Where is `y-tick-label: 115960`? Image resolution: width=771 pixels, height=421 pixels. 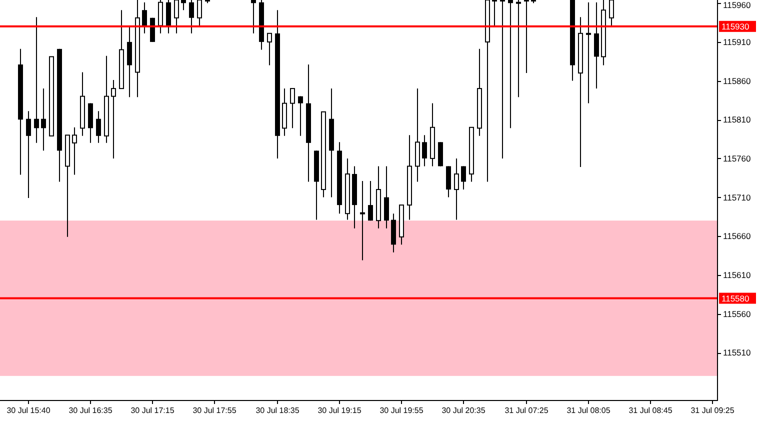 y-tick-label: 115960 is located at coordinates (737, 5).